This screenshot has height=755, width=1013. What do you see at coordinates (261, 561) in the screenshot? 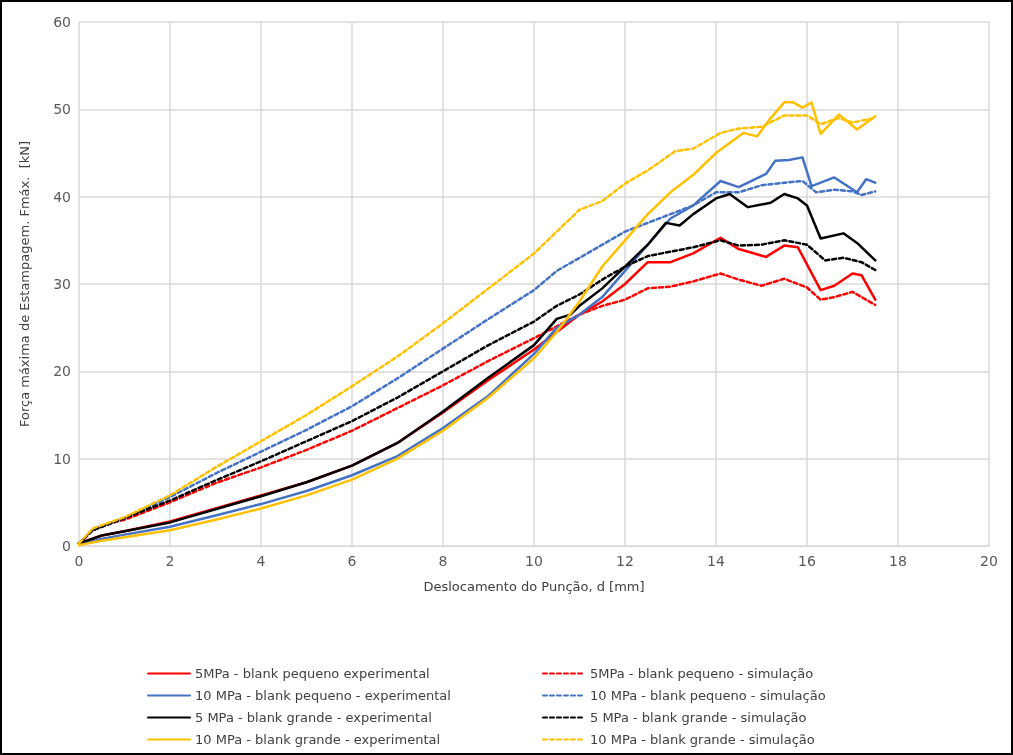
I see `x-tick-label: 4` at bounding box center [261, 561].